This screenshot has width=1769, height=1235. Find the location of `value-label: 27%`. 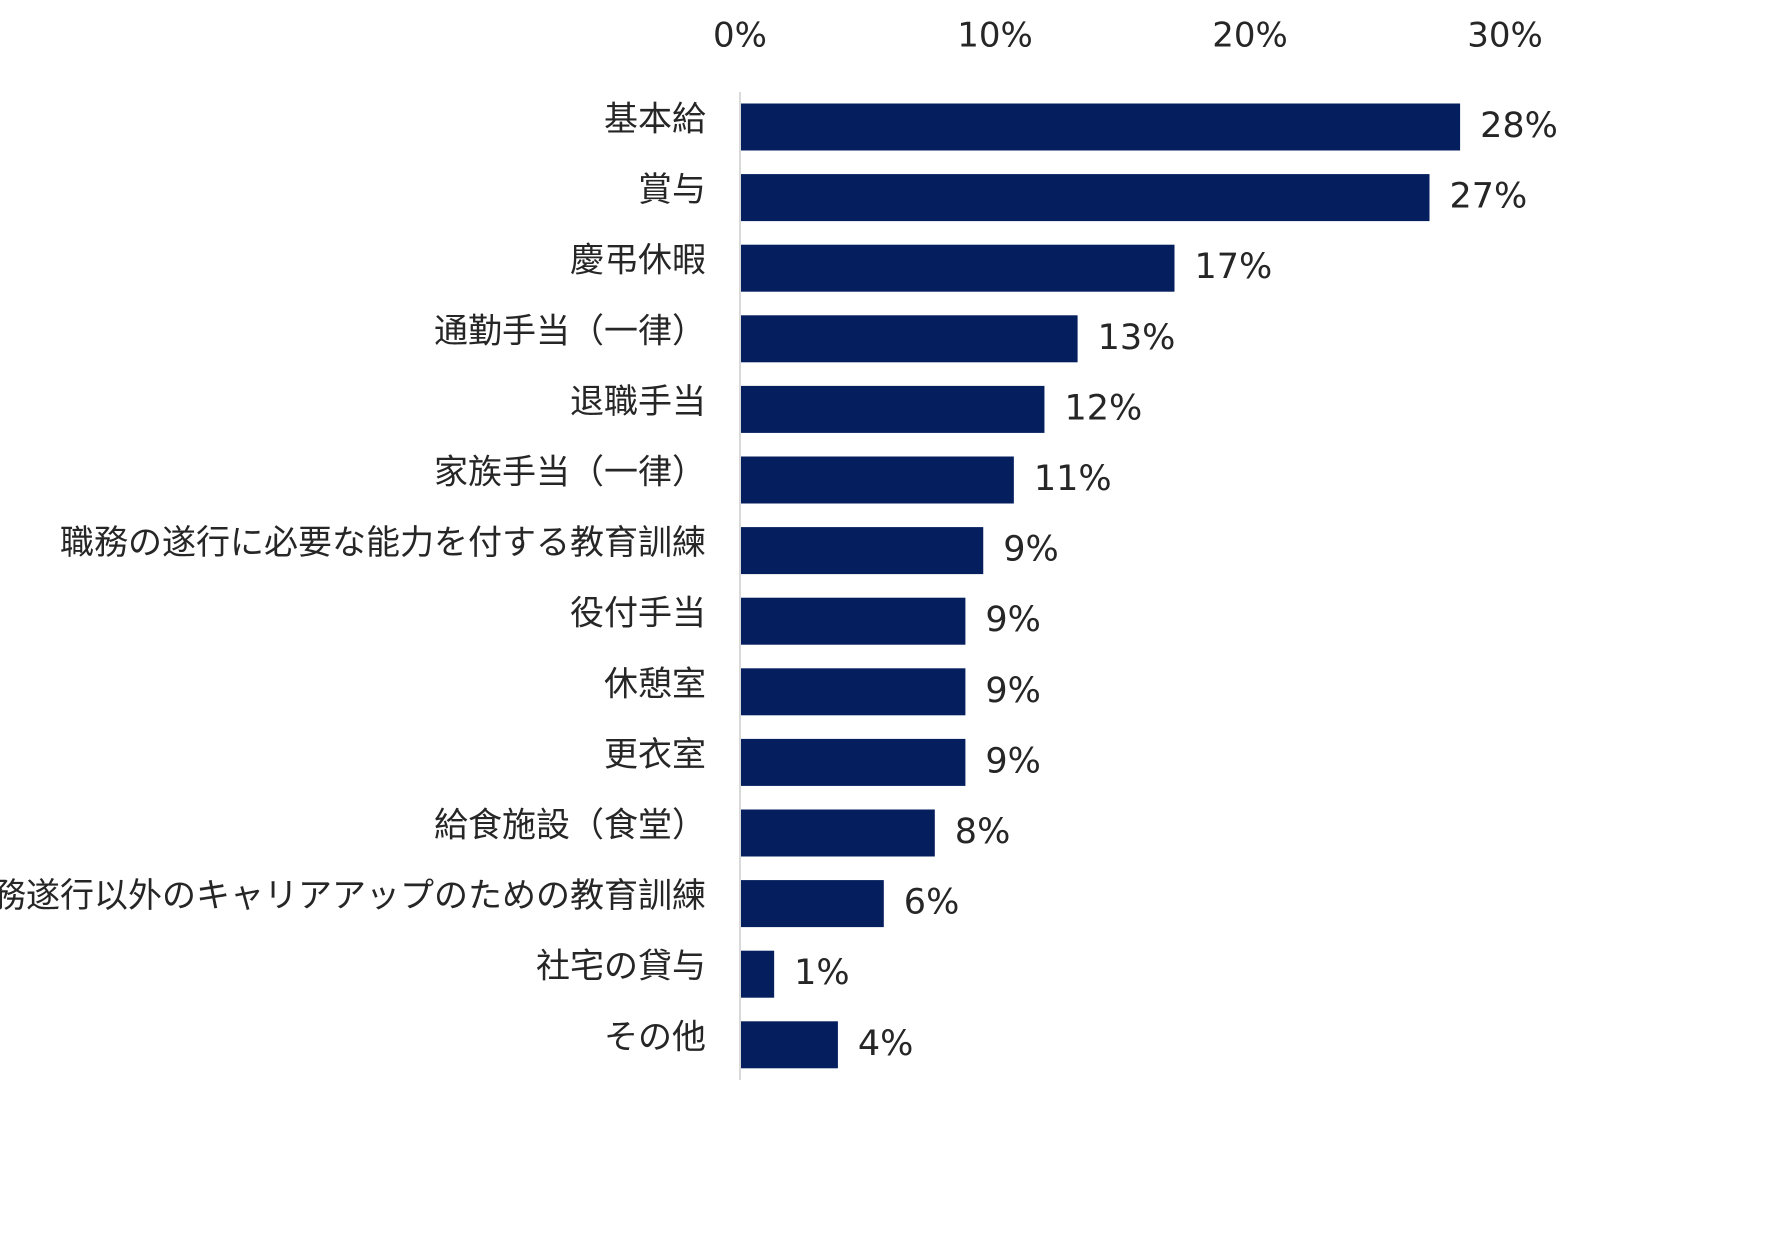

value-label: 27% is located at coordinates (1489, 197).